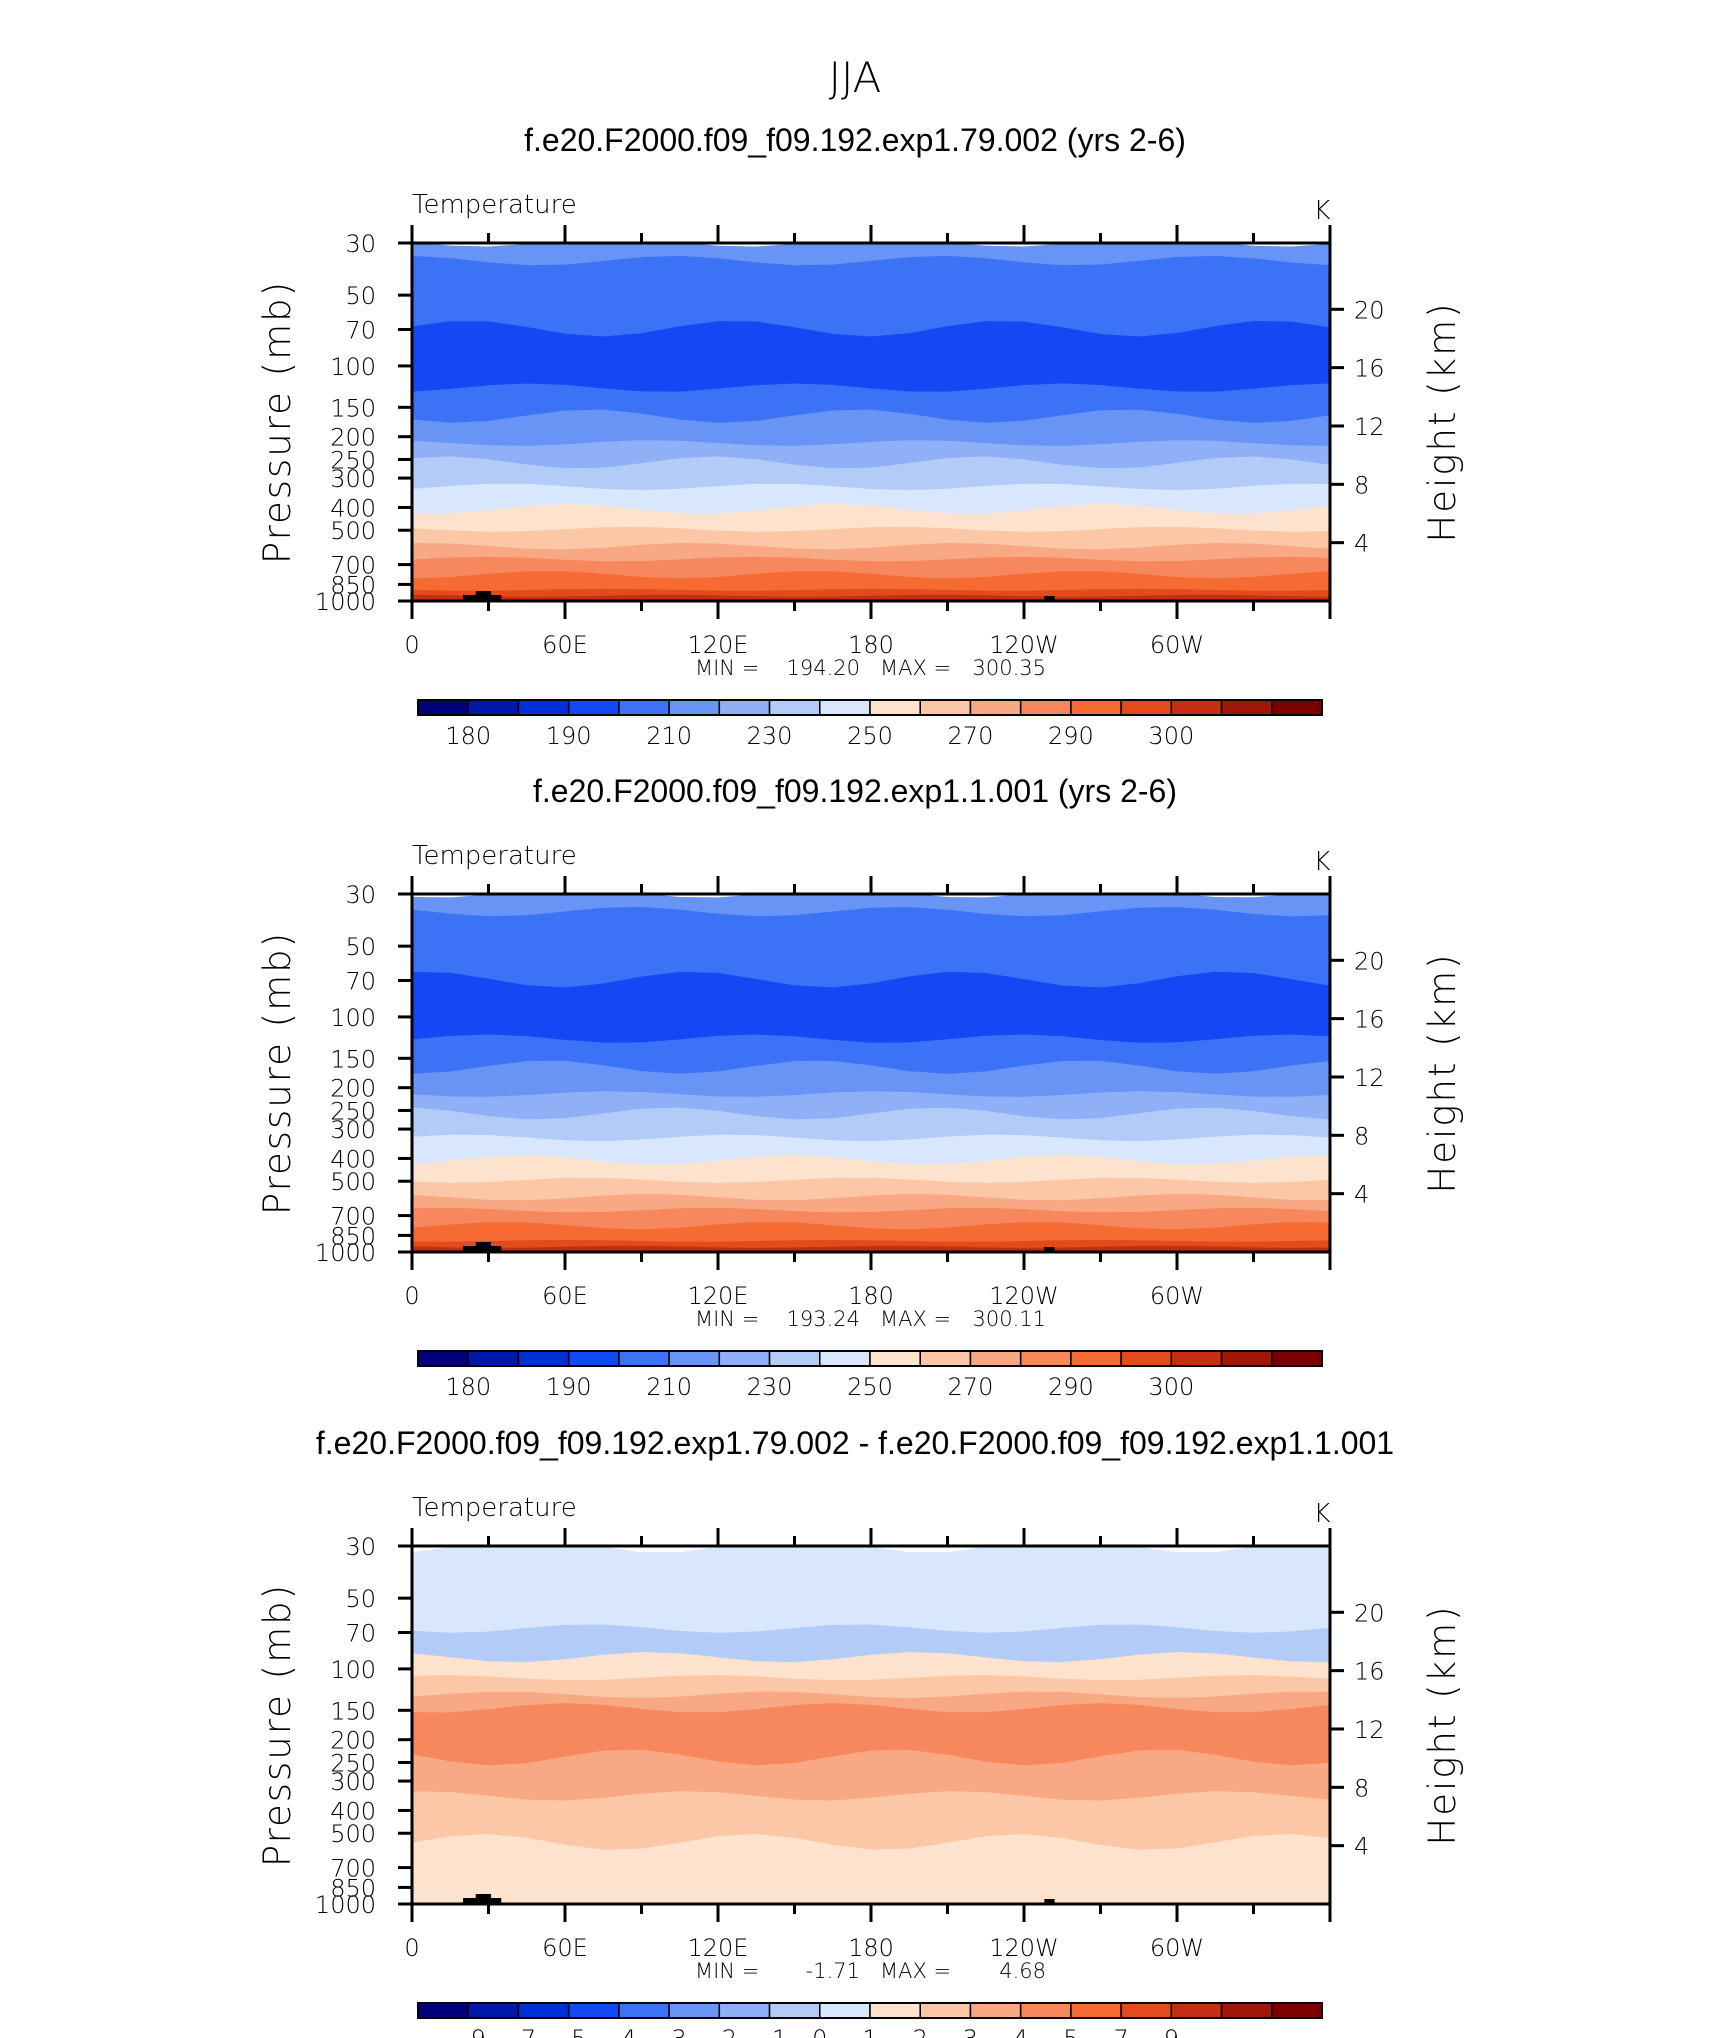 This screenshot has height=2038, width=1710. I want to click on colorbar-label: 250, so click(870, 736).